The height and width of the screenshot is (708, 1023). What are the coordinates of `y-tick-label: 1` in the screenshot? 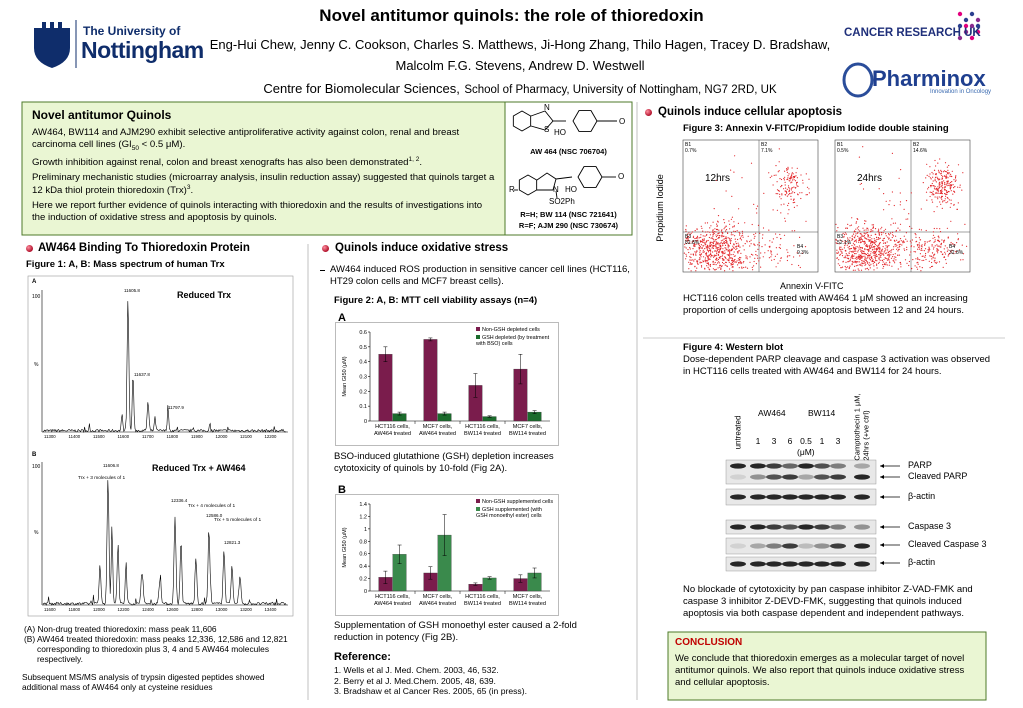 It's located at (365, 530).